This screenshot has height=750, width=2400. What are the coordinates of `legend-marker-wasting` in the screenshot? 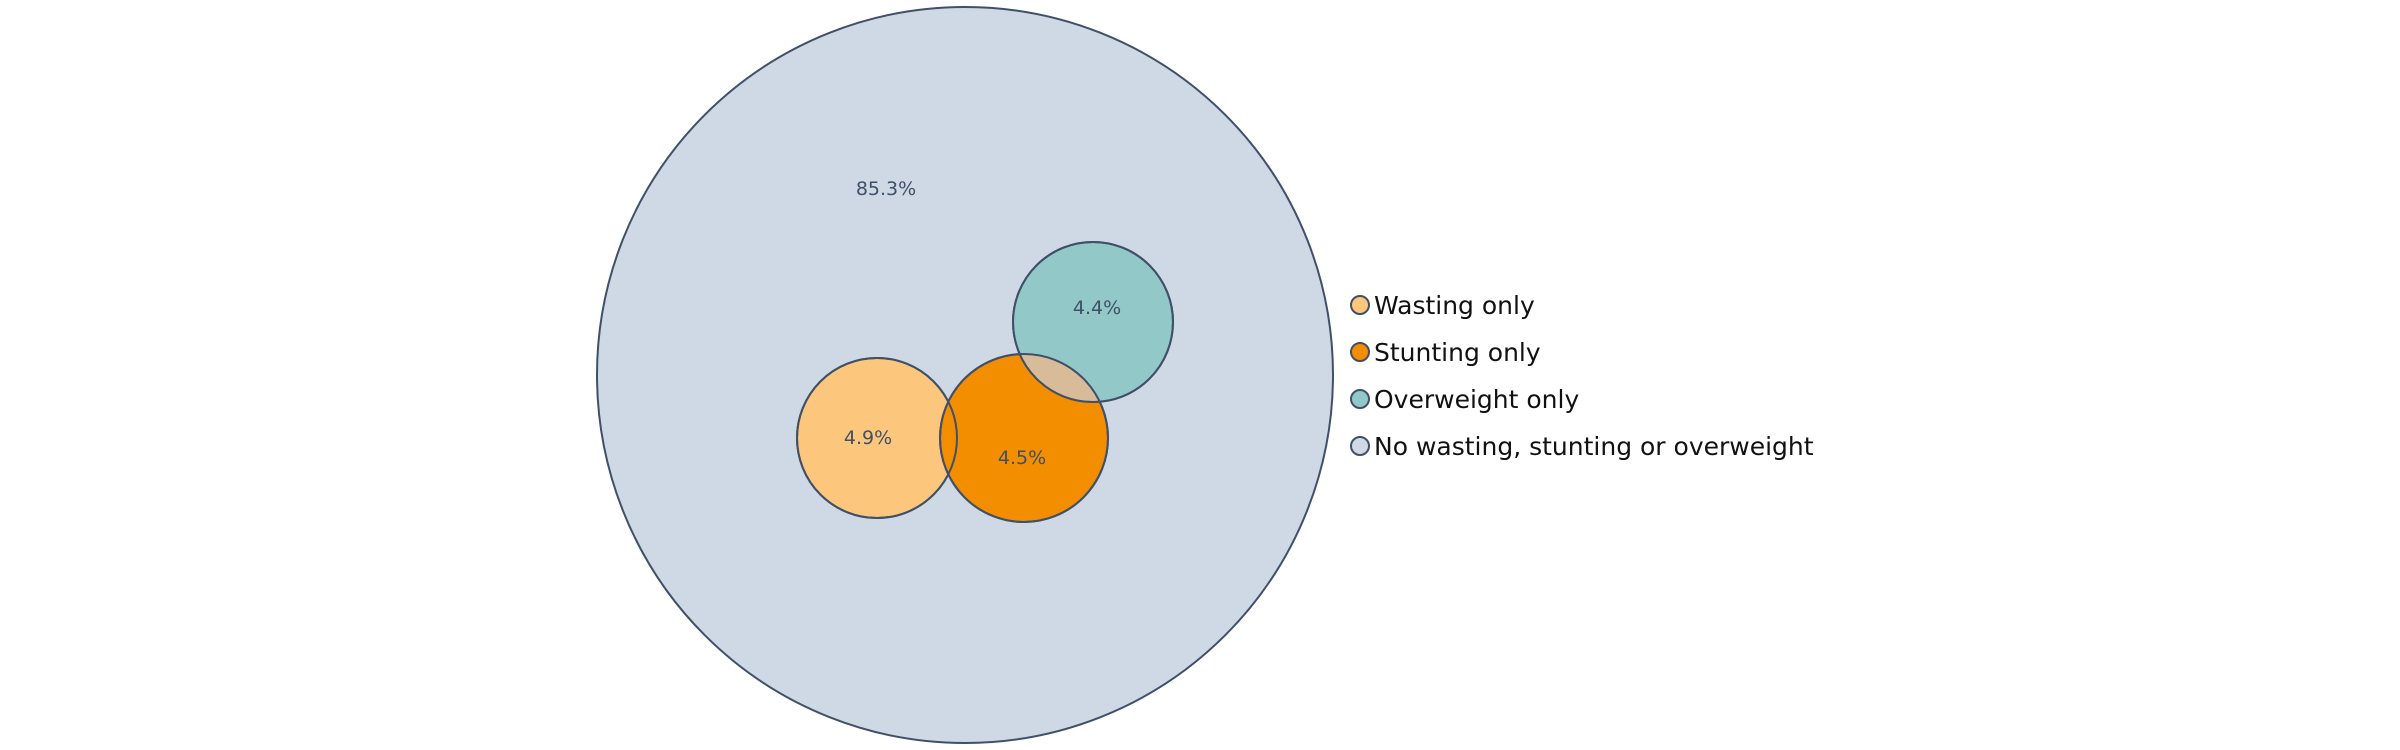 It's located at (1360, 305).